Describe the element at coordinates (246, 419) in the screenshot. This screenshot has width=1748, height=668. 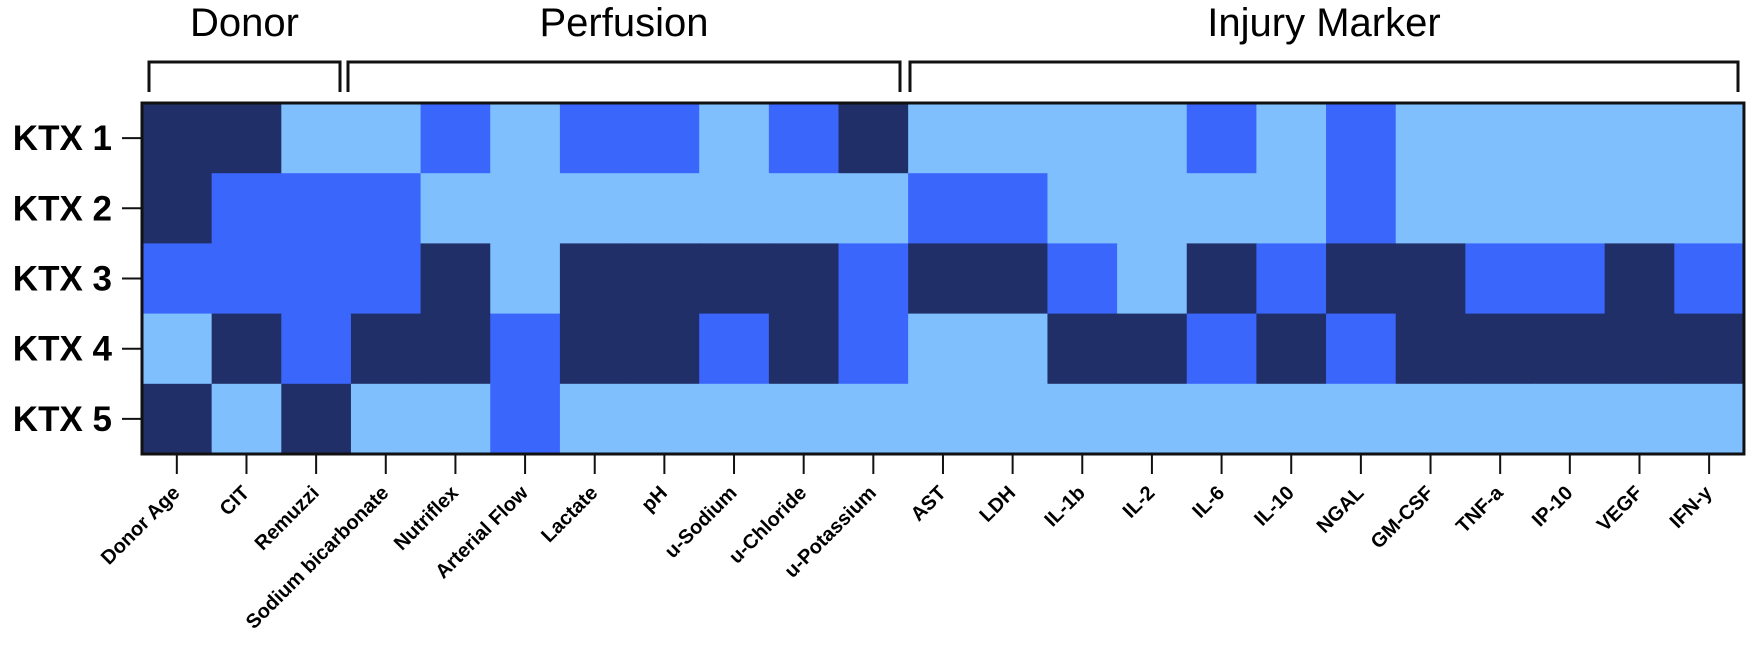
I see `heatmap-cell-ktx-5-cit` at that location.